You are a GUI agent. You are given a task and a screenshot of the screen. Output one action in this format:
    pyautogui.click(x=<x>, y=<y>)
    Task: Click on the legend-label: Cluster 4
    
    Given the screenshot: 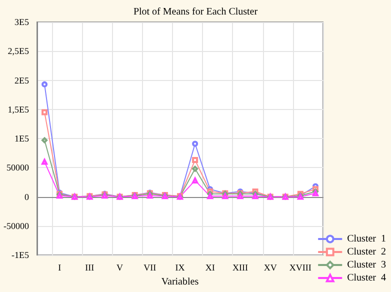 What is the action you would take?
    pyautogui.click(x=366, y=278)
    